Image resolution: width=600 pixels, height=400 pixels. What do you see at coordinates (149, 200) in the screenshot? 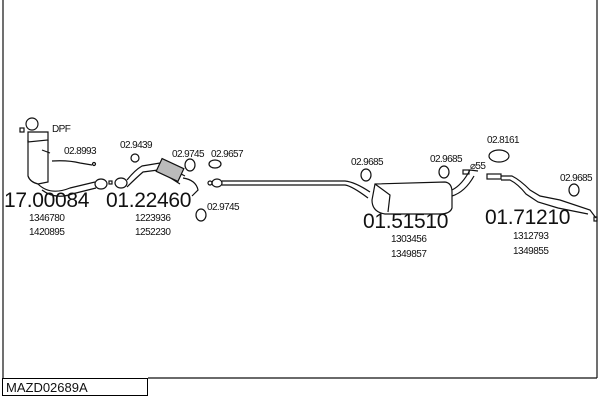
I see `part-number: 01.22460` at bounding box center [149, 200].